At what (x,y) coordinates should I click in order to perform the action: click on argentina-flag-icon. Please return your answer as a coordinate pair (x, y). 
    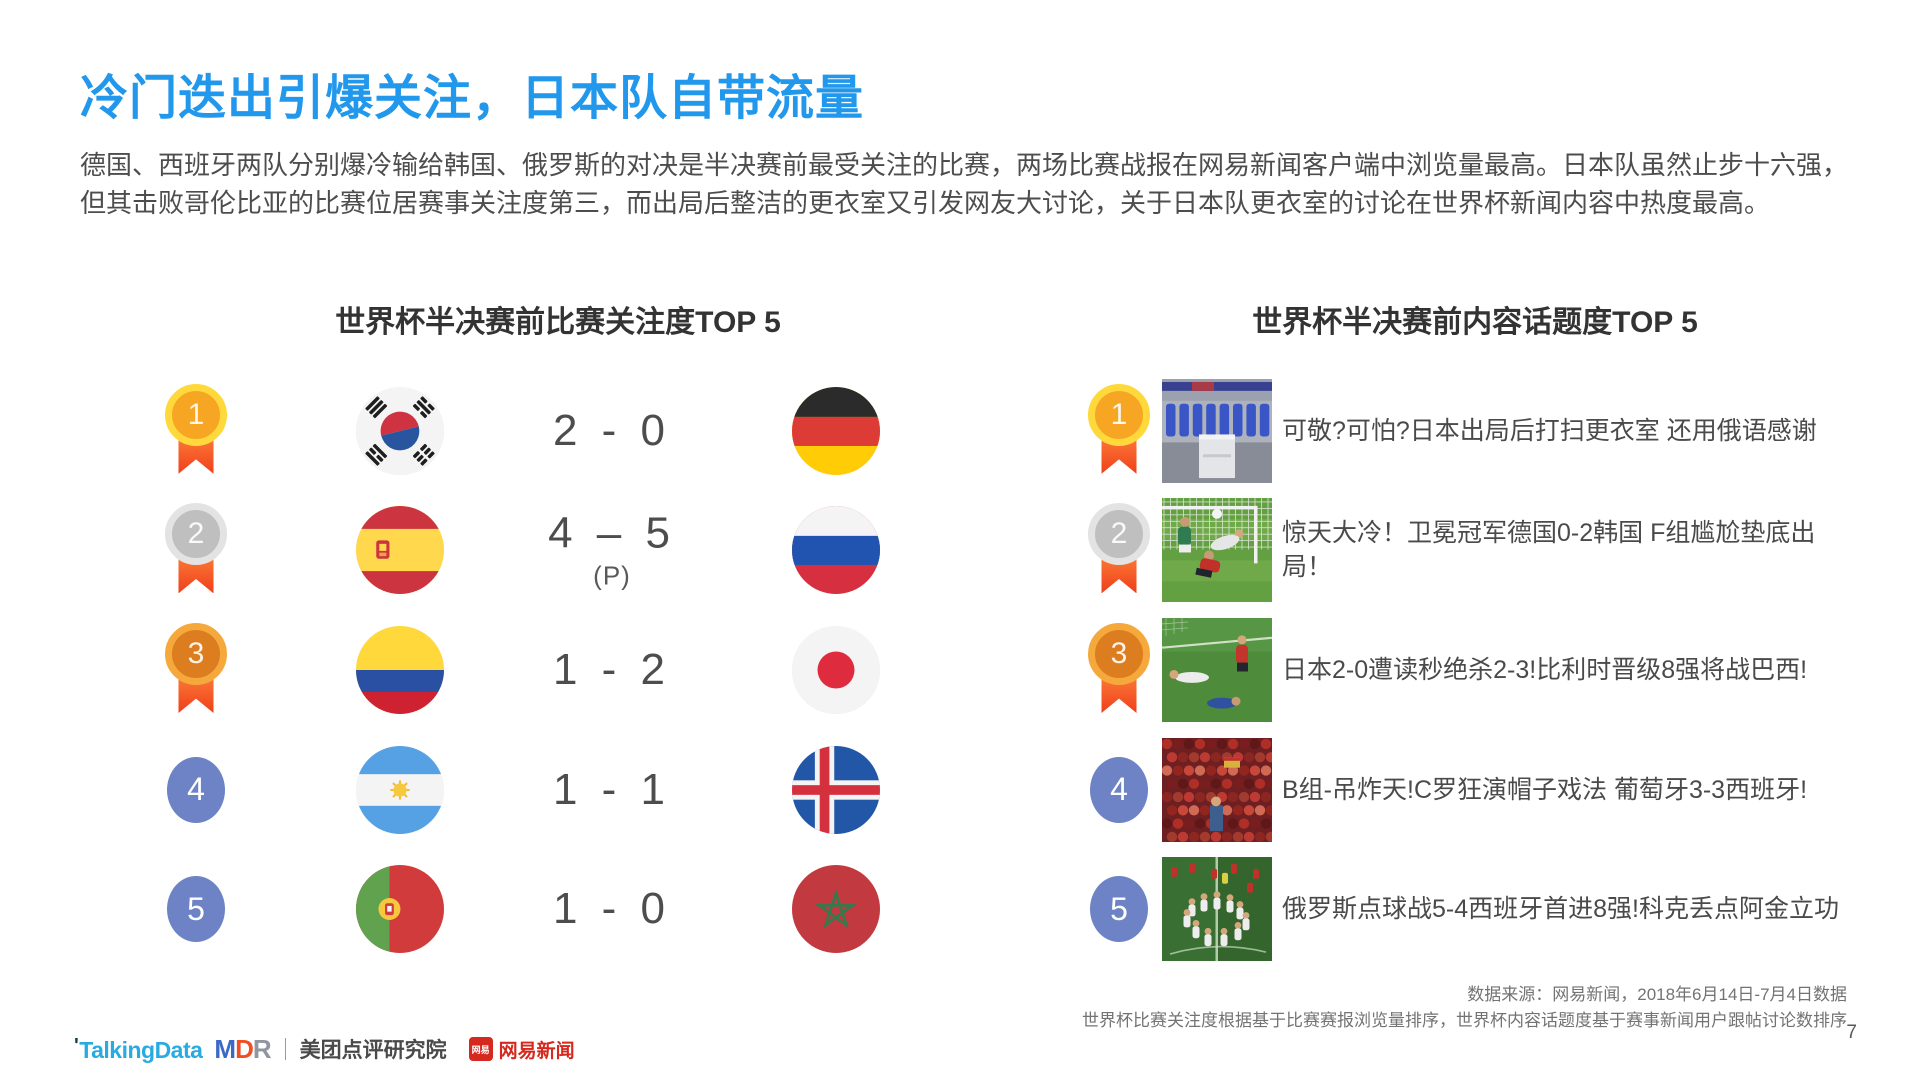
    Looking at the image, I should click on (400, 789).